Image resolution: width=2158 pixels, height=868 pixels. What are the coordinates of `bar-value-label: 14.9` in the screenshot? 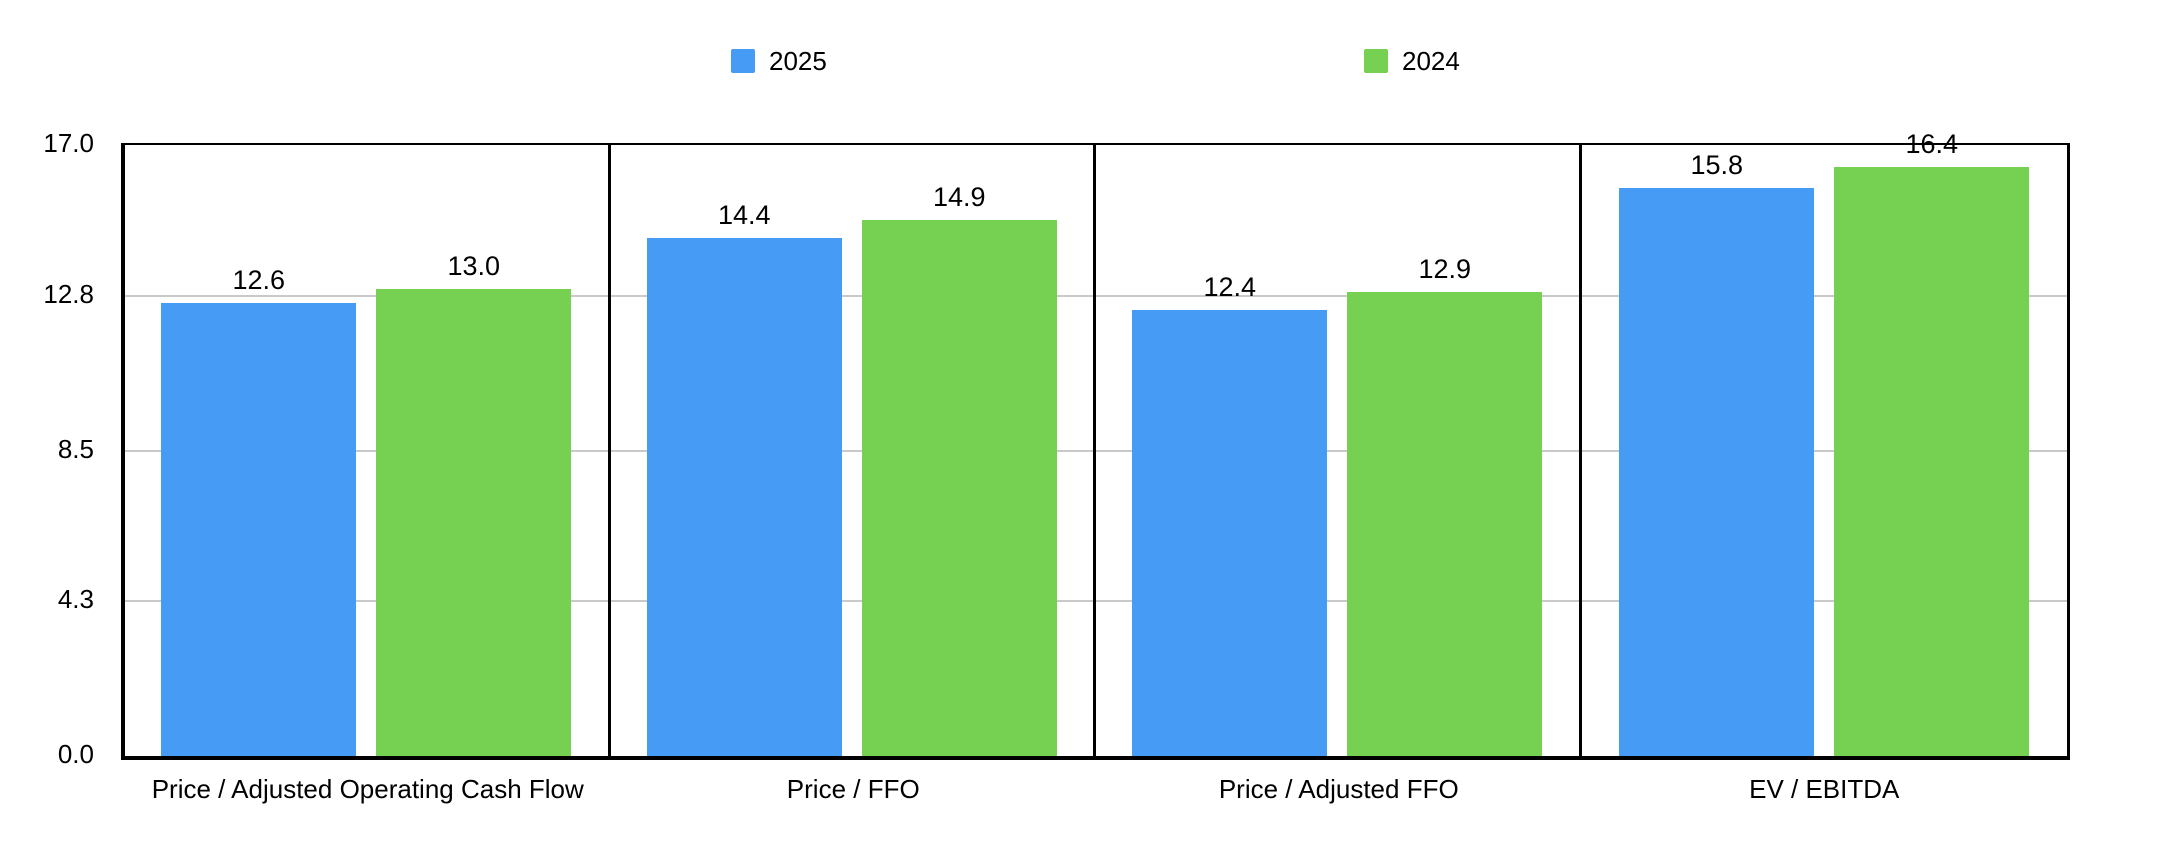 It's located at (959, 197).